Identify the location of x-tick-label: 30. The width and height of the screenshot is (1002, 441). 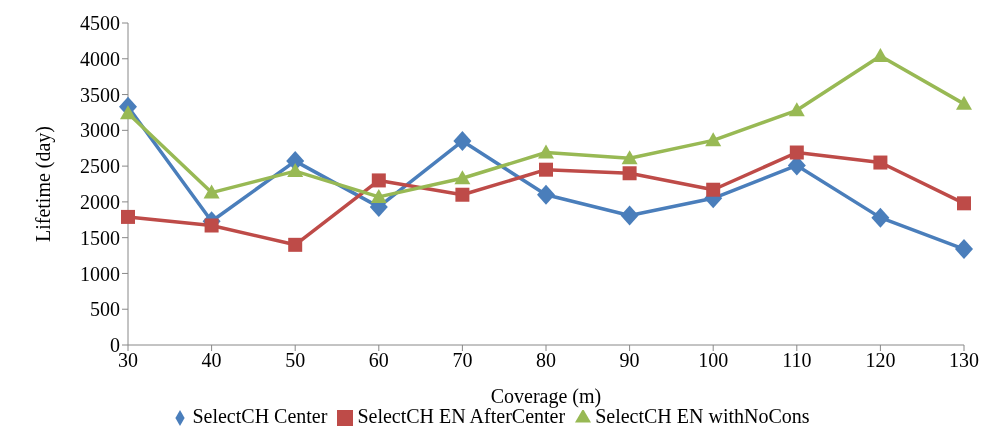
(128, 360).